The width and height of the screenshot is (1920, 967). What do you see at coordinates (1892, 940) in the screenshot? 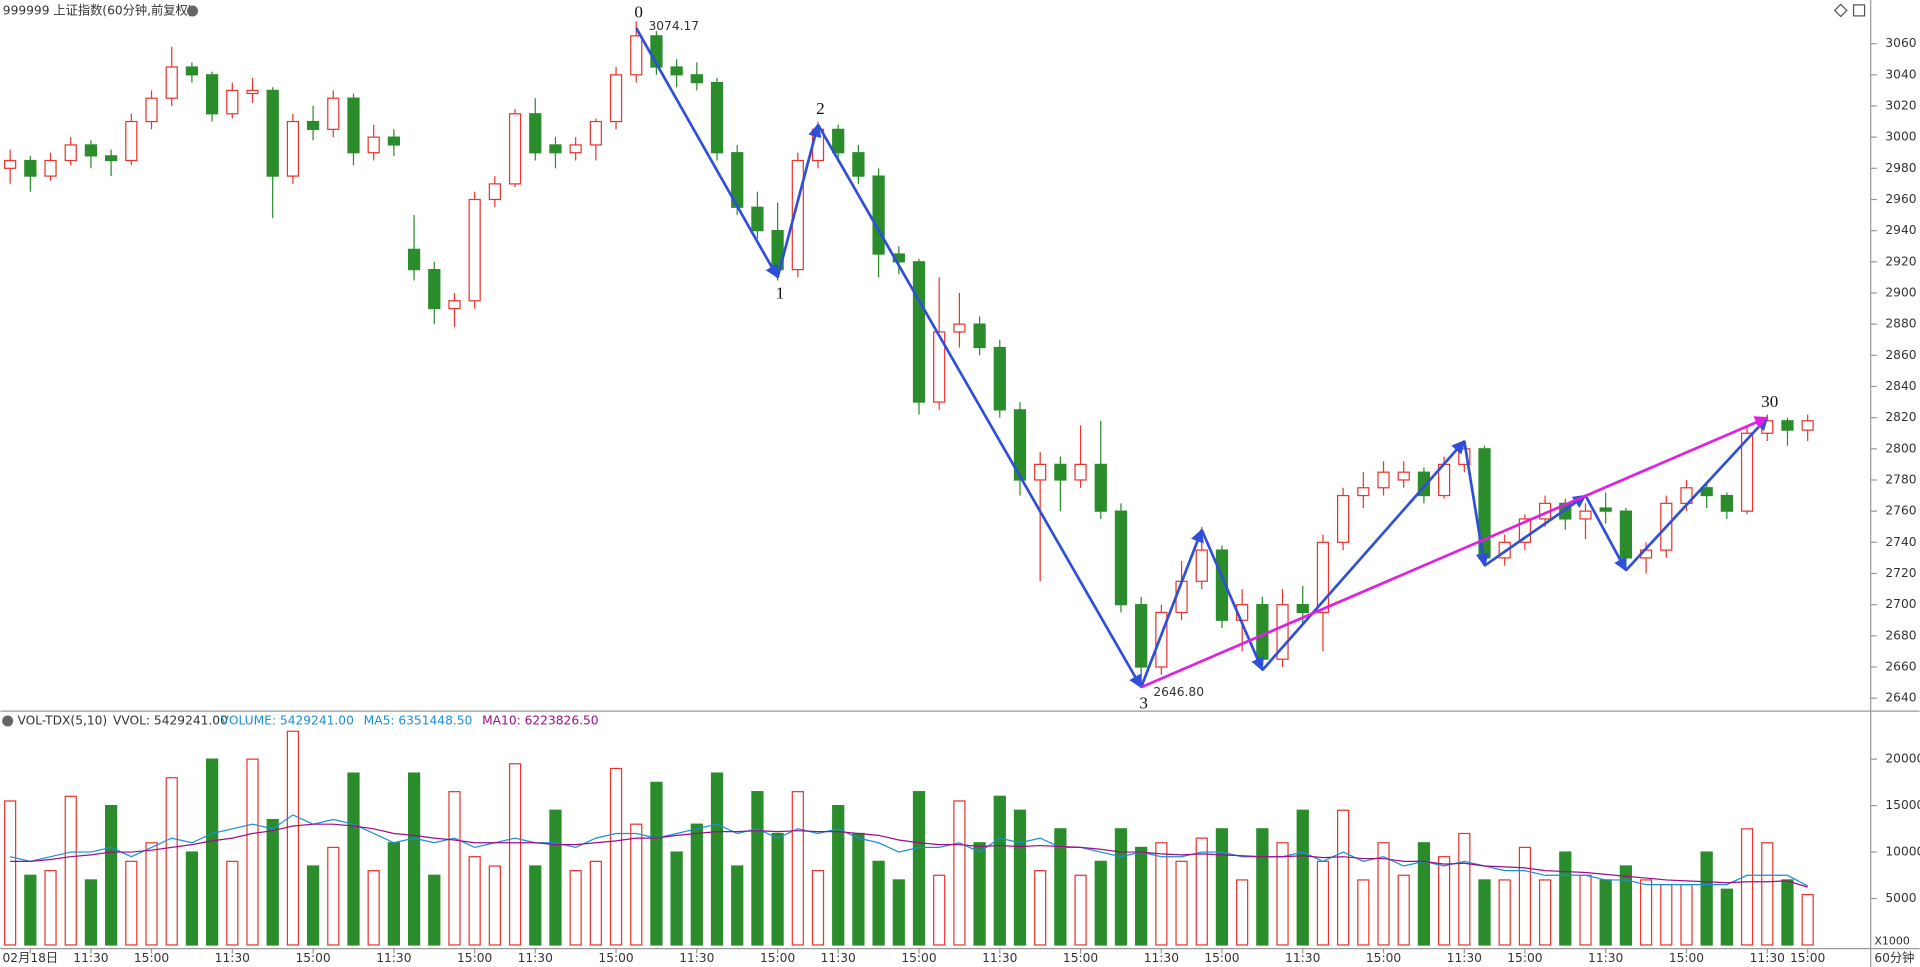
I see `unit-label: X1000` at bounding box center [1892, 940].